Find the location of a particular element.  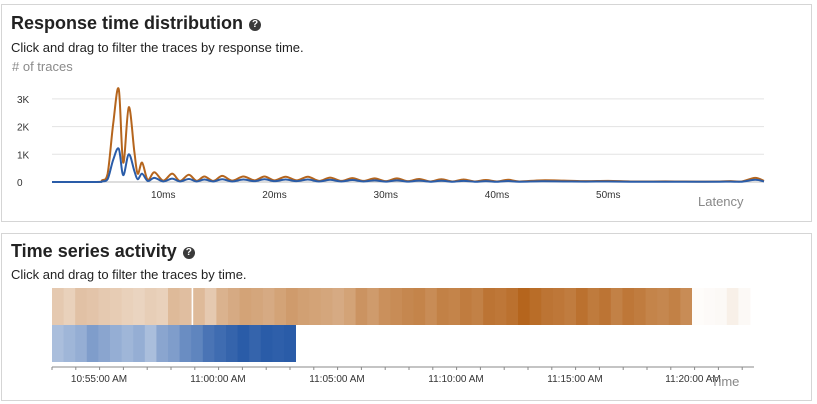

time-axis-title: Time is located at coordinates (725, 381).